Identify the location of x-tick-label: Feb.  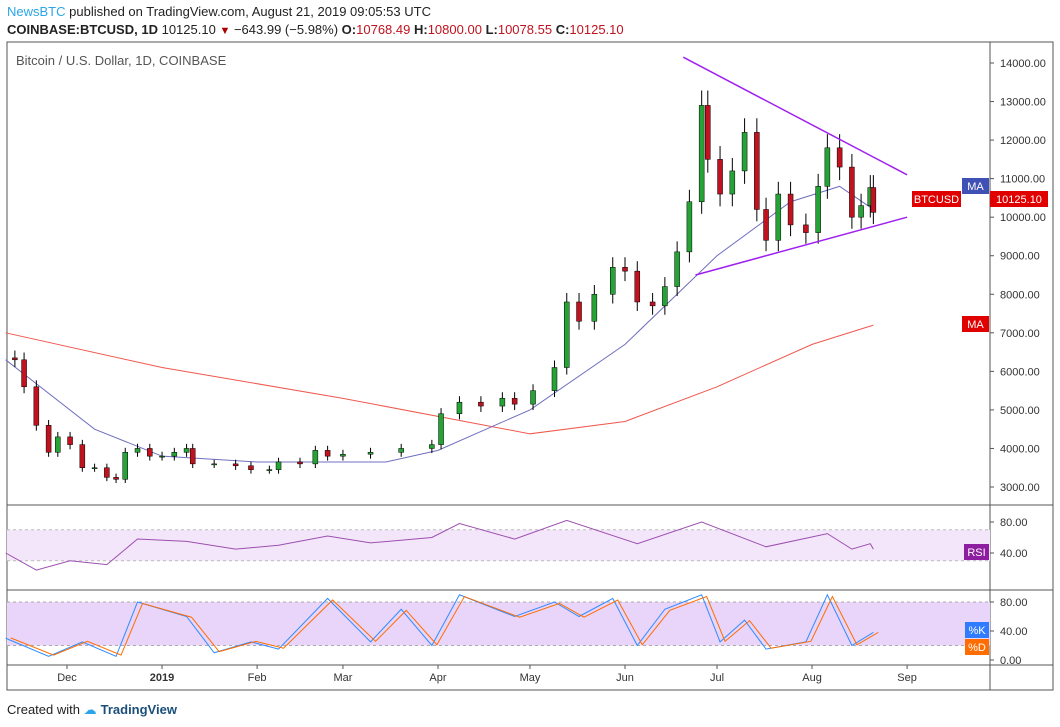
(257, 678).